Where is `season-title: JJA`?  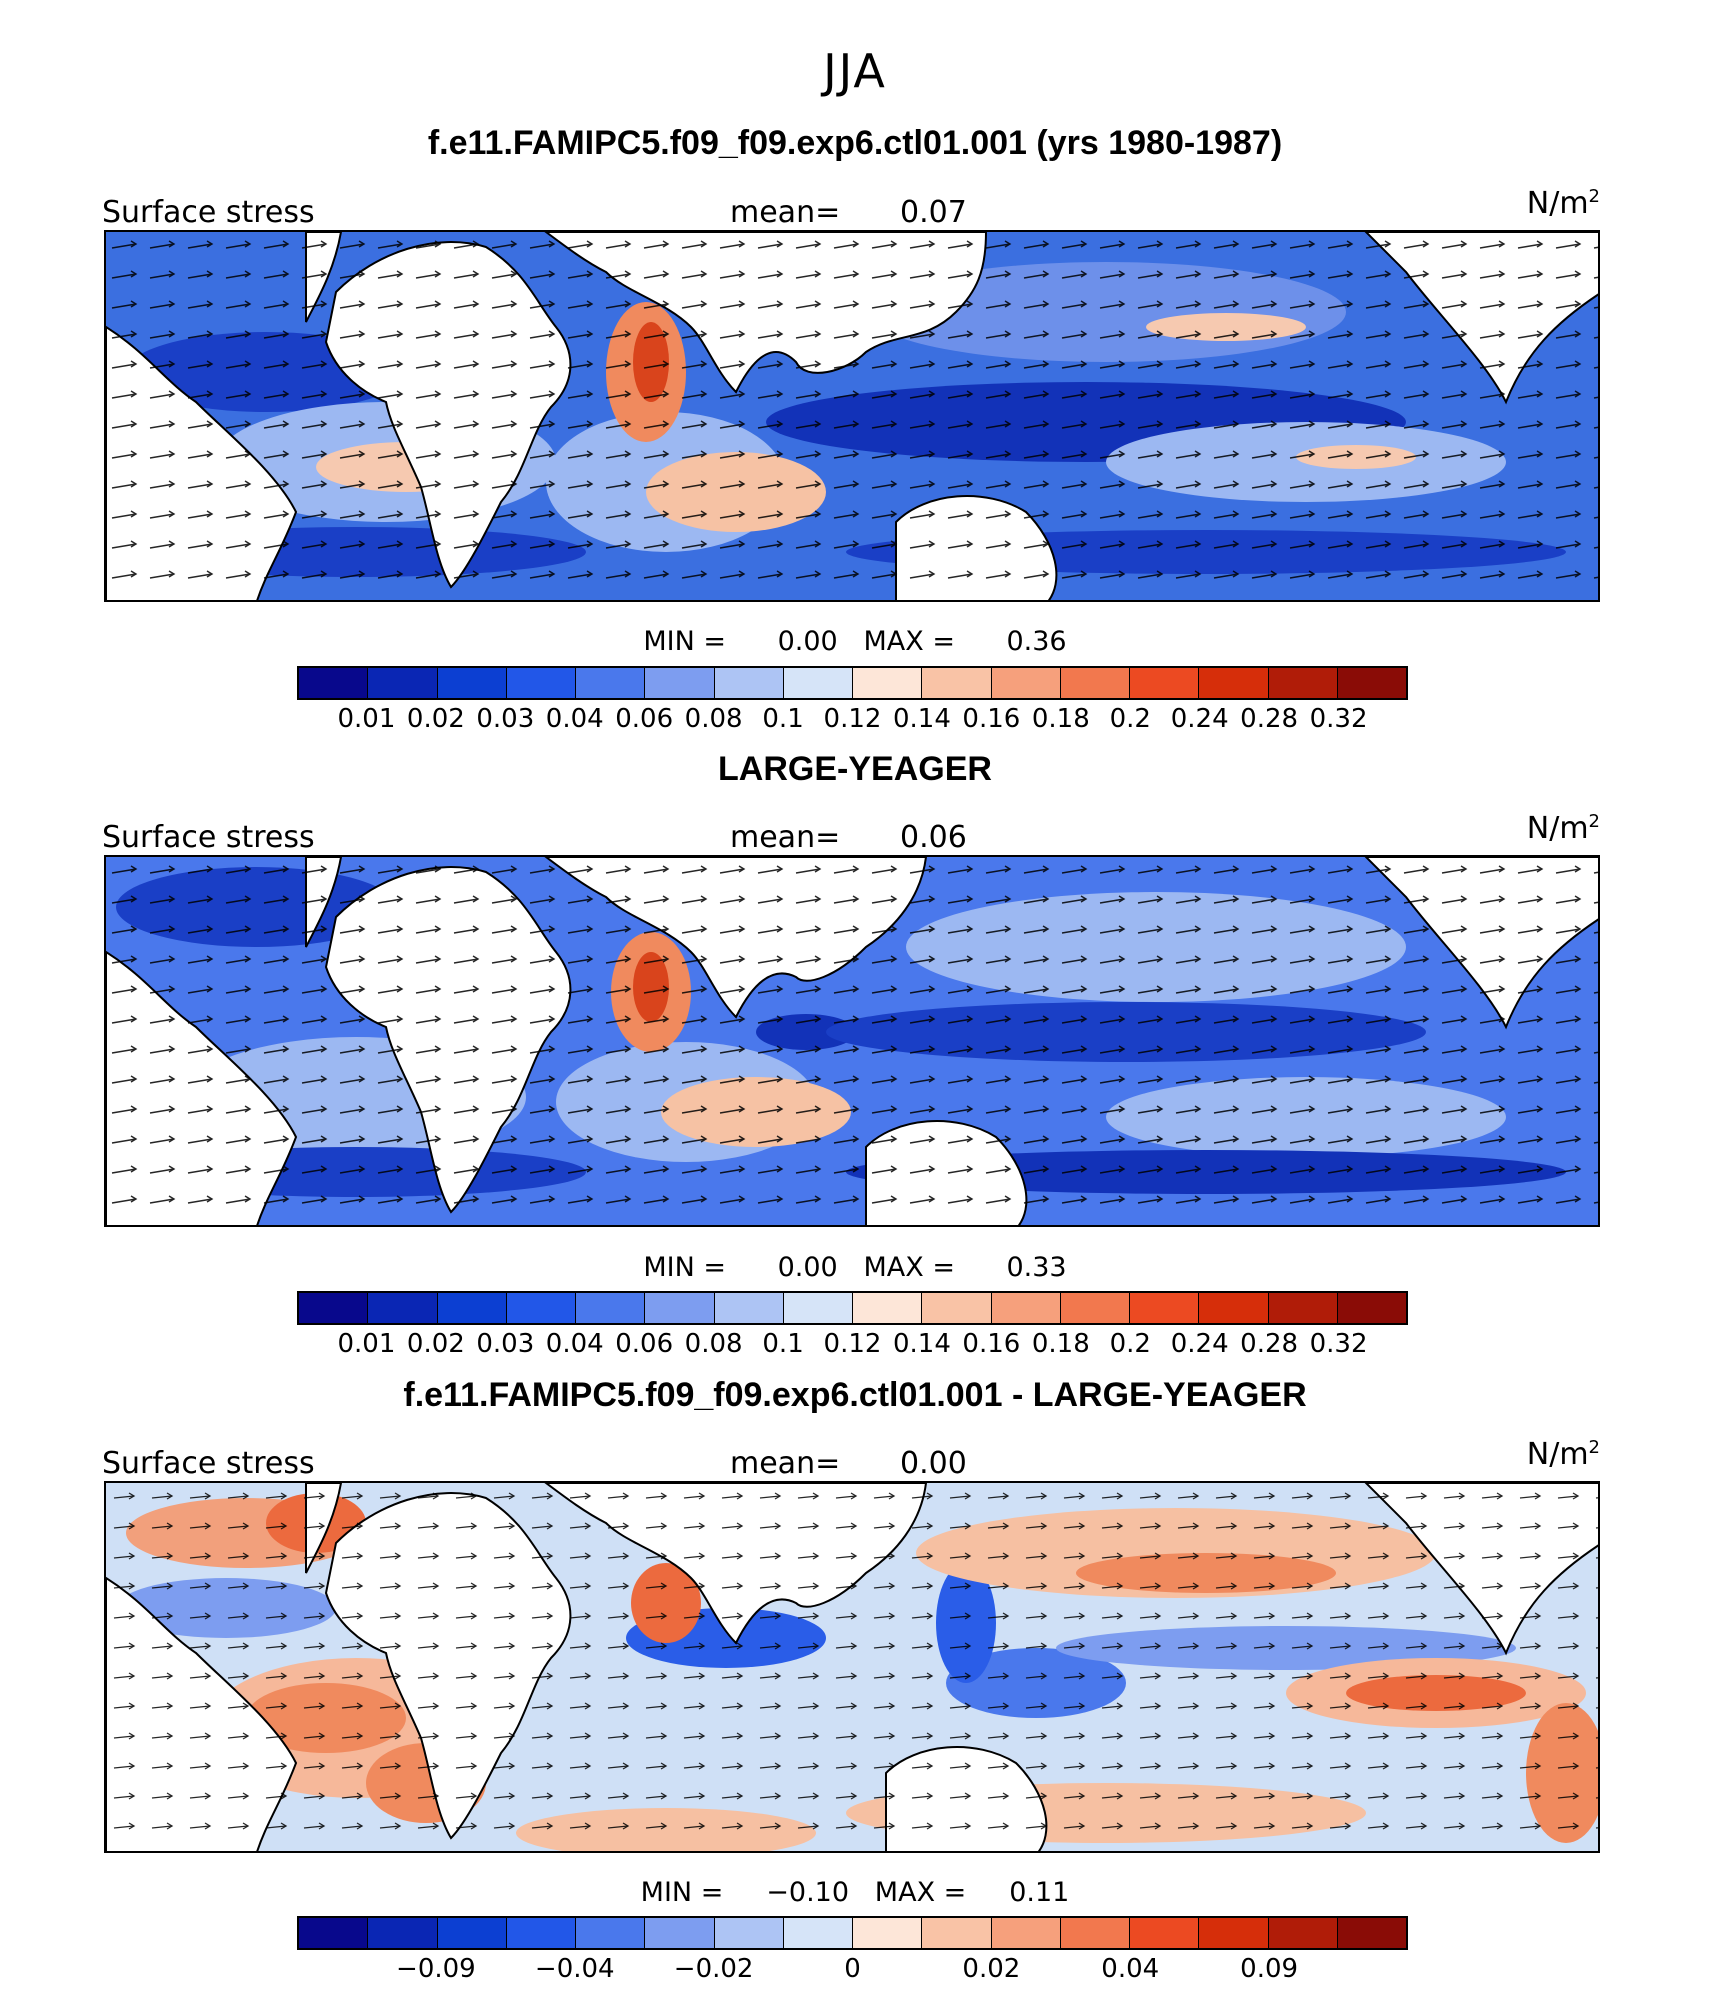
season-title: JJA is located at coordinates (855, 71).